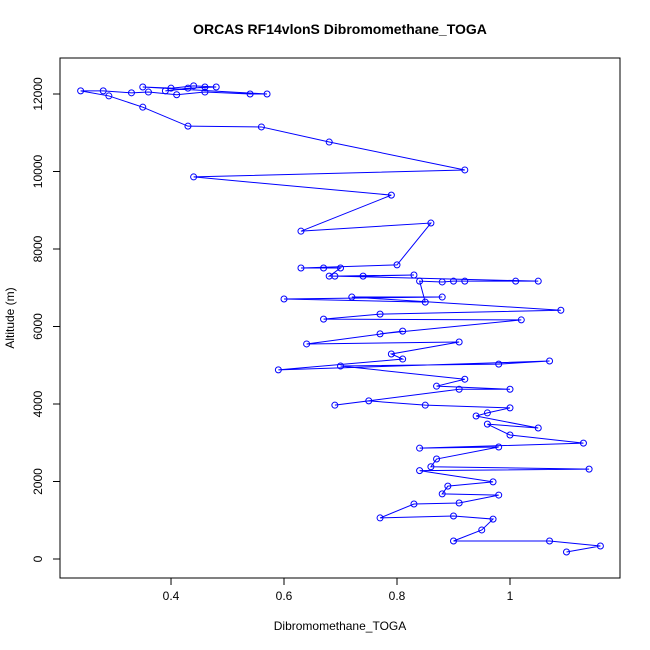  Describe the element at coordinates (38, 481) in the screenshot. I see `y-tick-label: 2000` at that location.